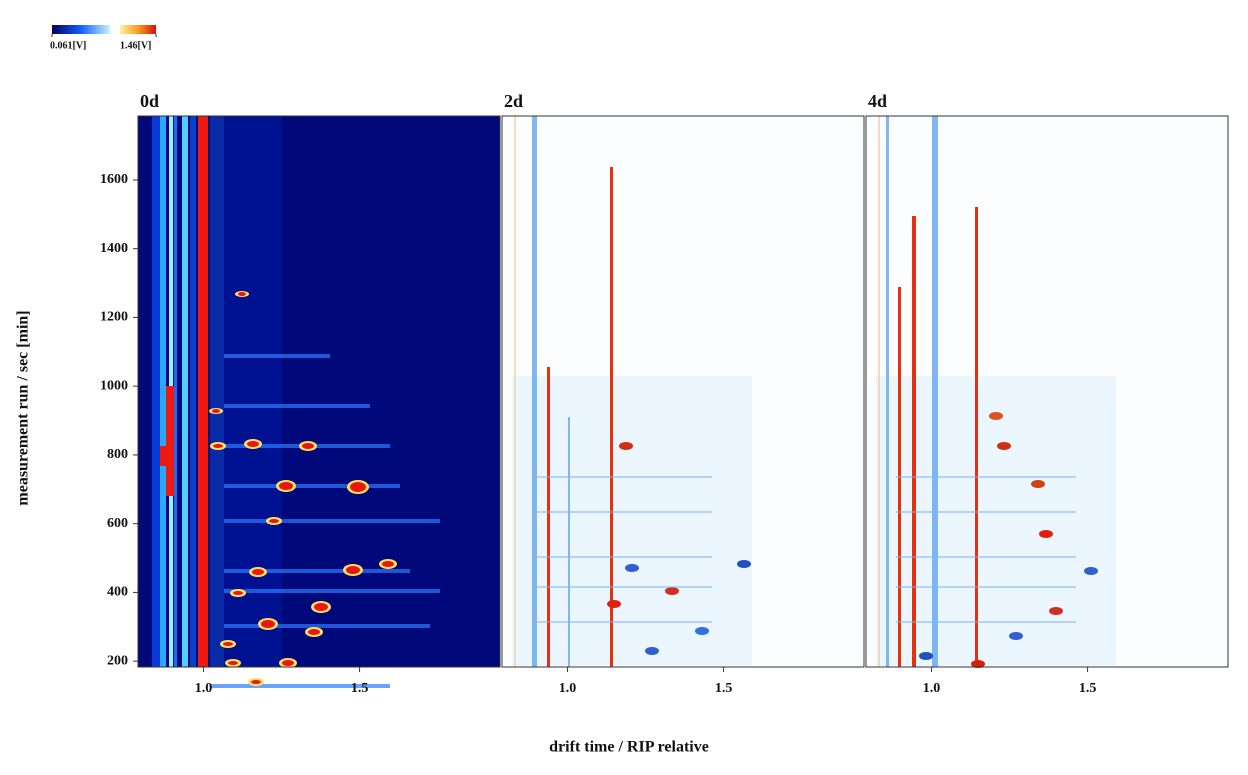 The width and height of the screenshot is (1248, 775). I want to click on panel-title: 4d, so click(877, 101).